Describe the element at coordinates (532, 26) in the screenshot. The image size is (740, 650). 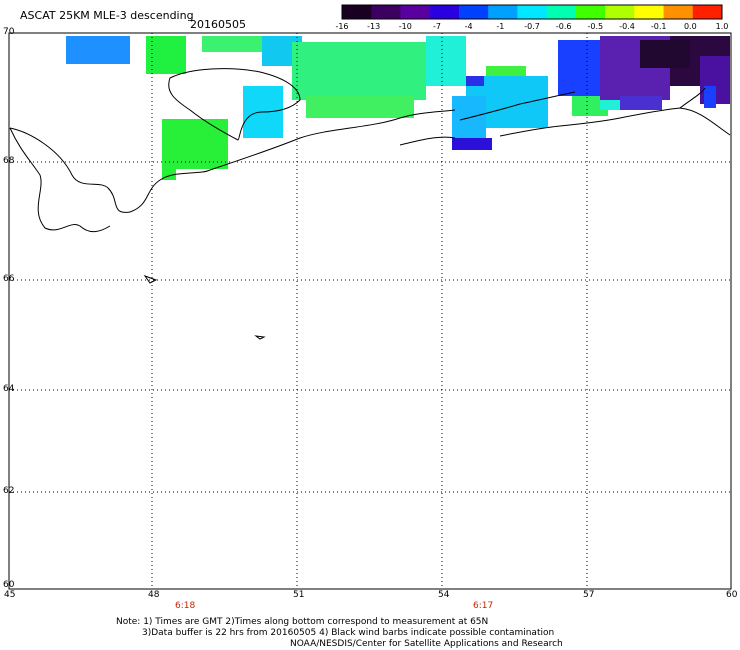
I see `colorbar-label: -0.7` at that location.